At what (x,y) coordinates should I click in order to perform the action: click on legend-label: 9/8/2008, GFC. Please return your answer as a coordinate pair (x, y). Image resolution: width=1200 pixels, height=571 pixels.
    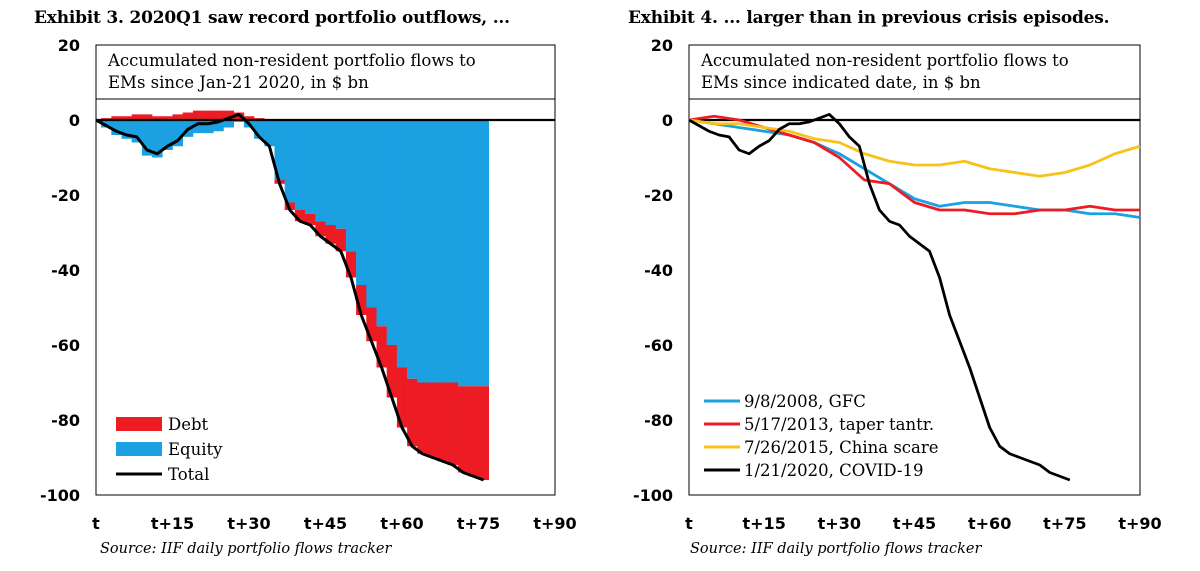
    Looking at the image, I should click on (805, 401).